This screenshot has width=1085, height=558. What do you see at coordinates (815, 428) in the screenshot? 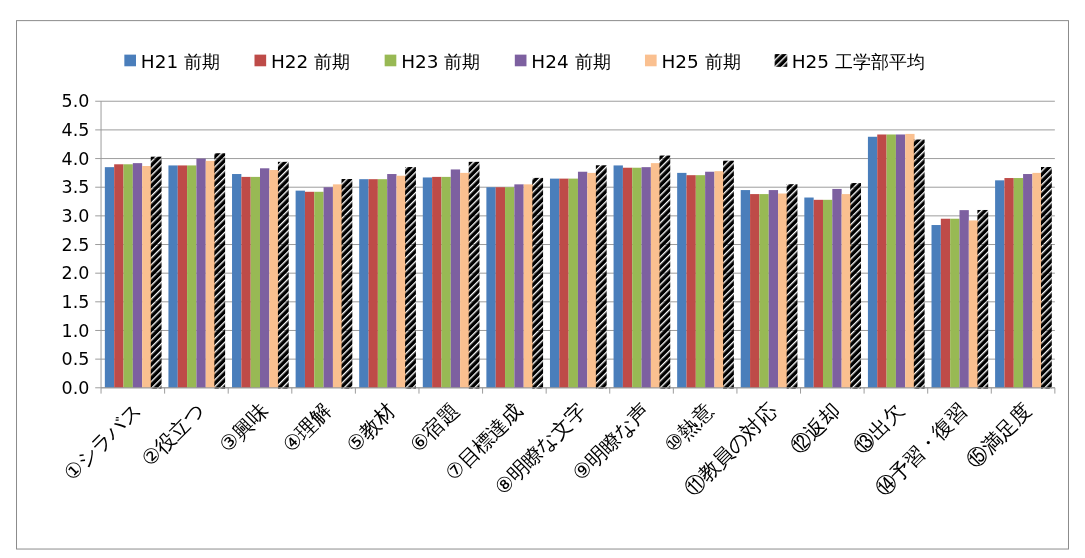
I see `x-tick-label: ⑫返却` at bounding box center [815, 428].